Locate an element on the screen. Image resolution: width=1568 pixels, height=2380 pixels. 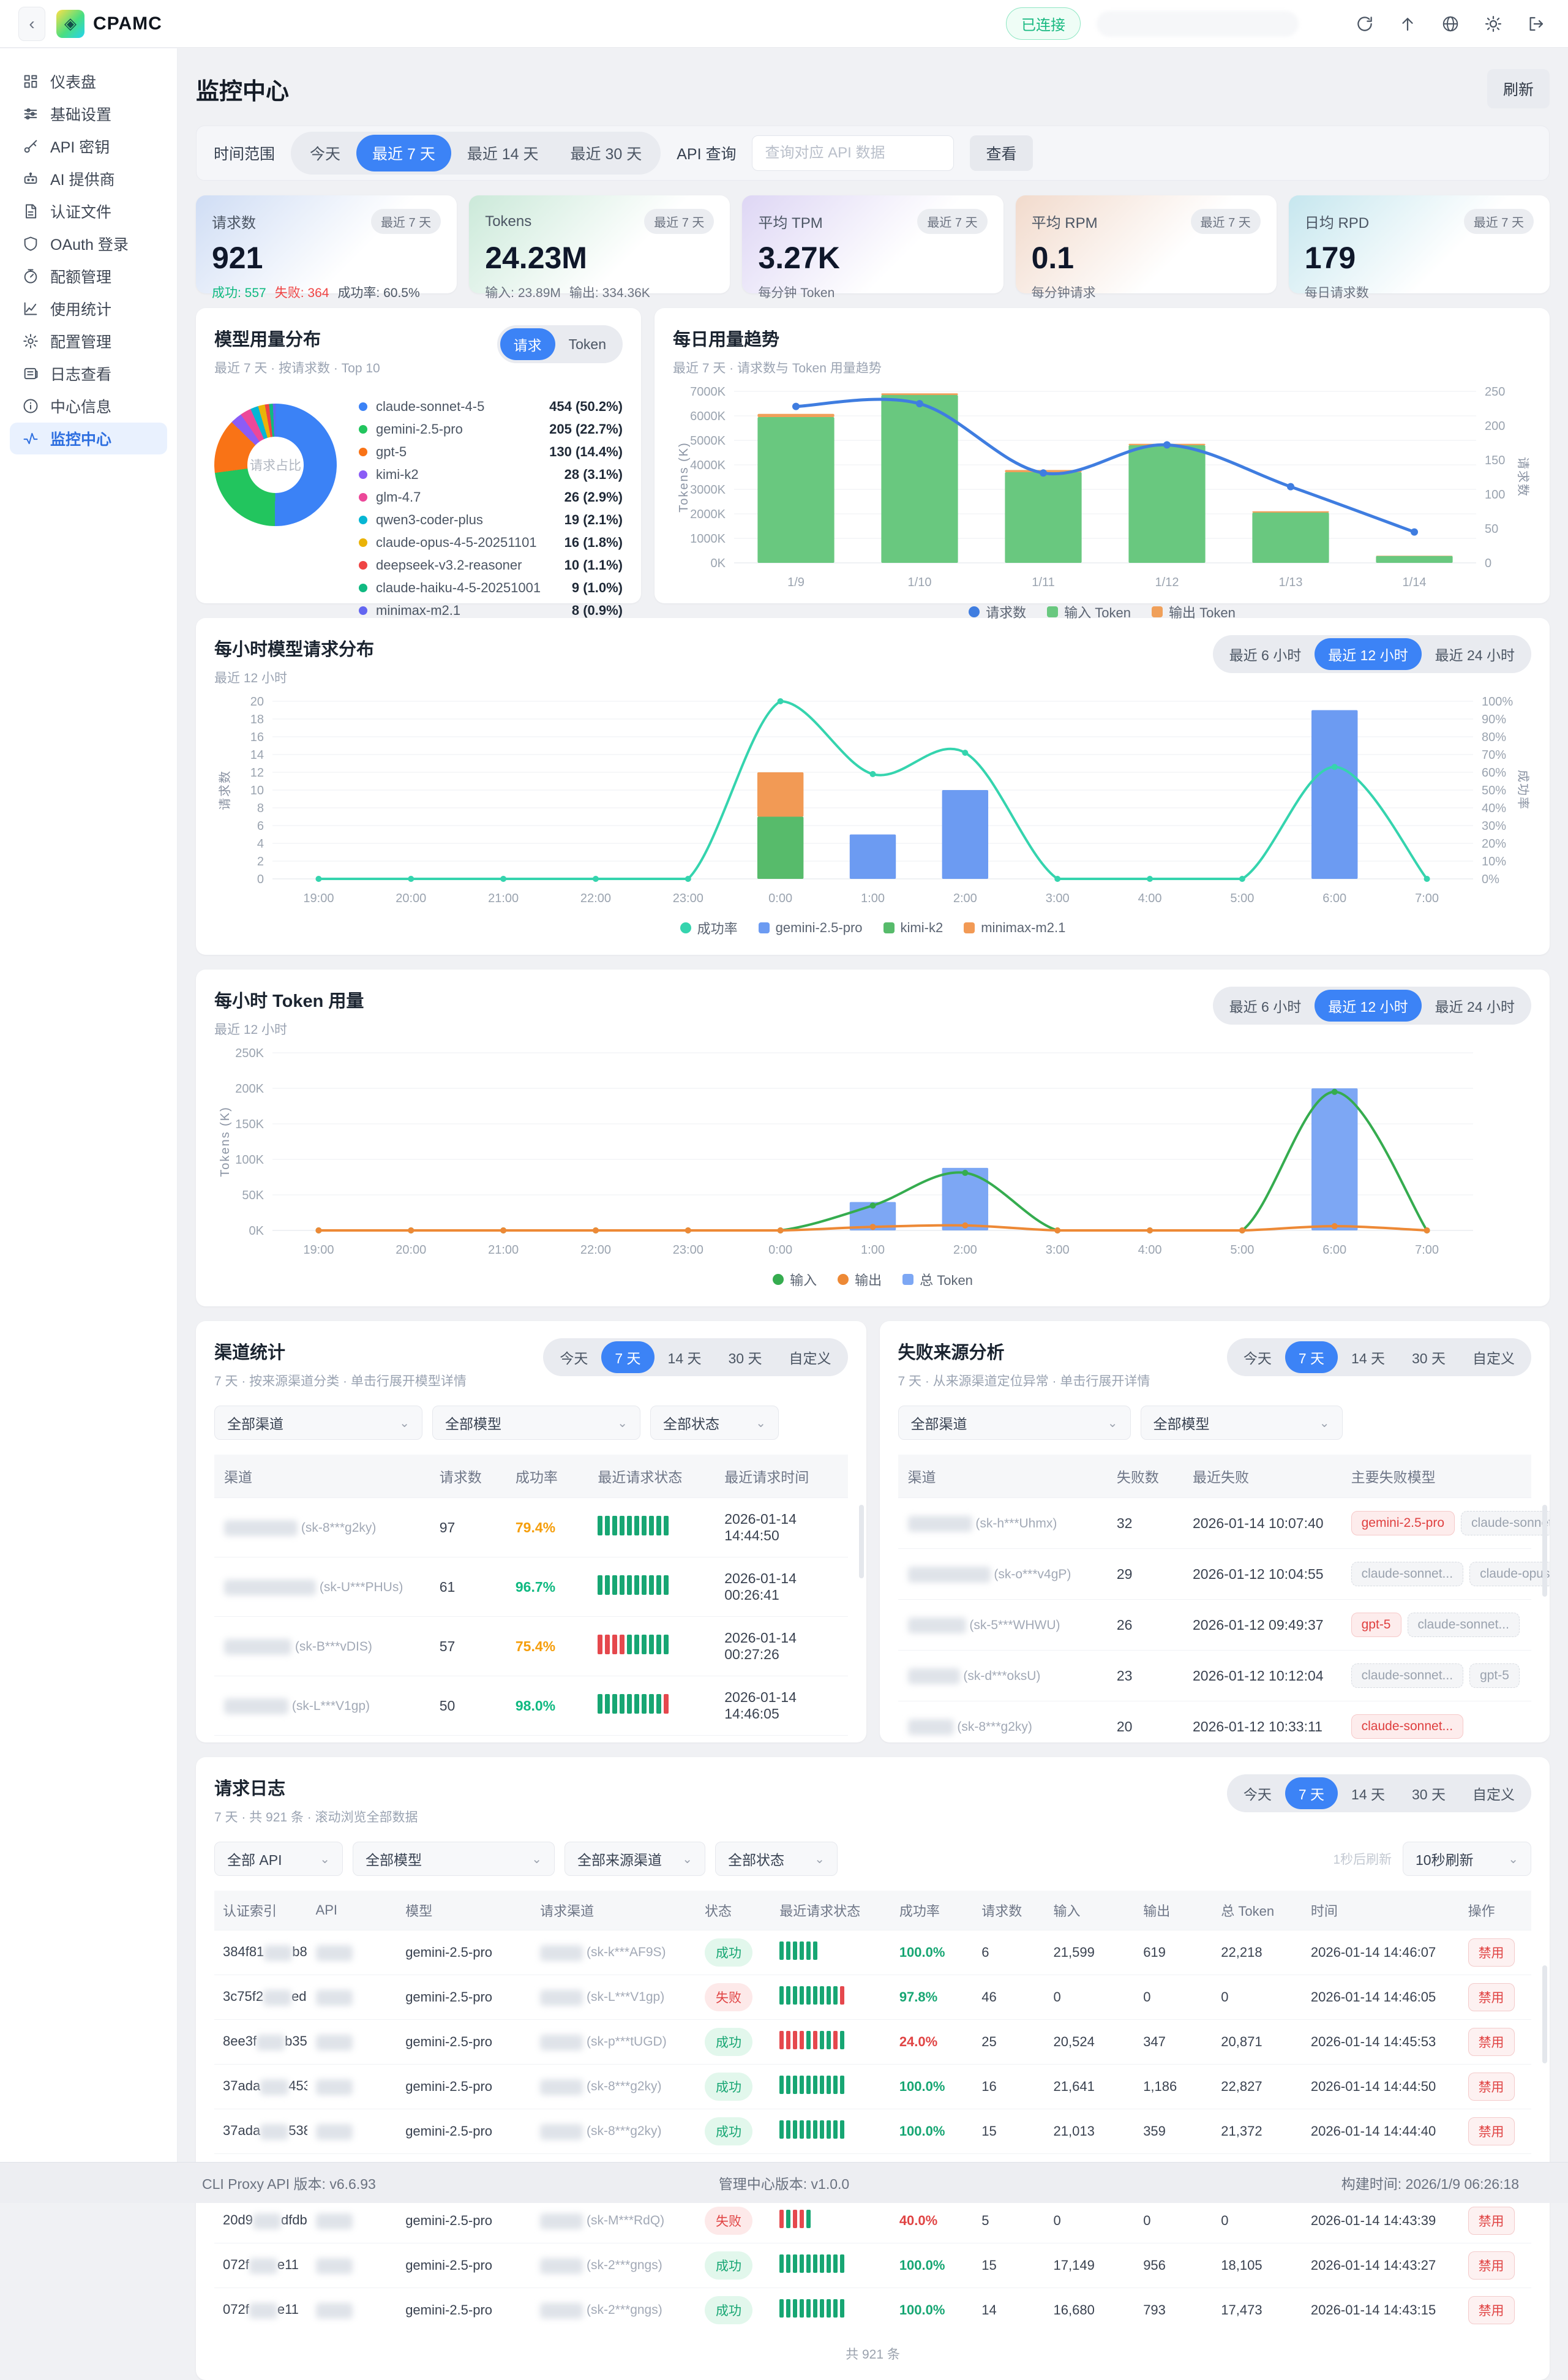
legend-item: minimax-m2.1 is located at coordinates (1015, 928).